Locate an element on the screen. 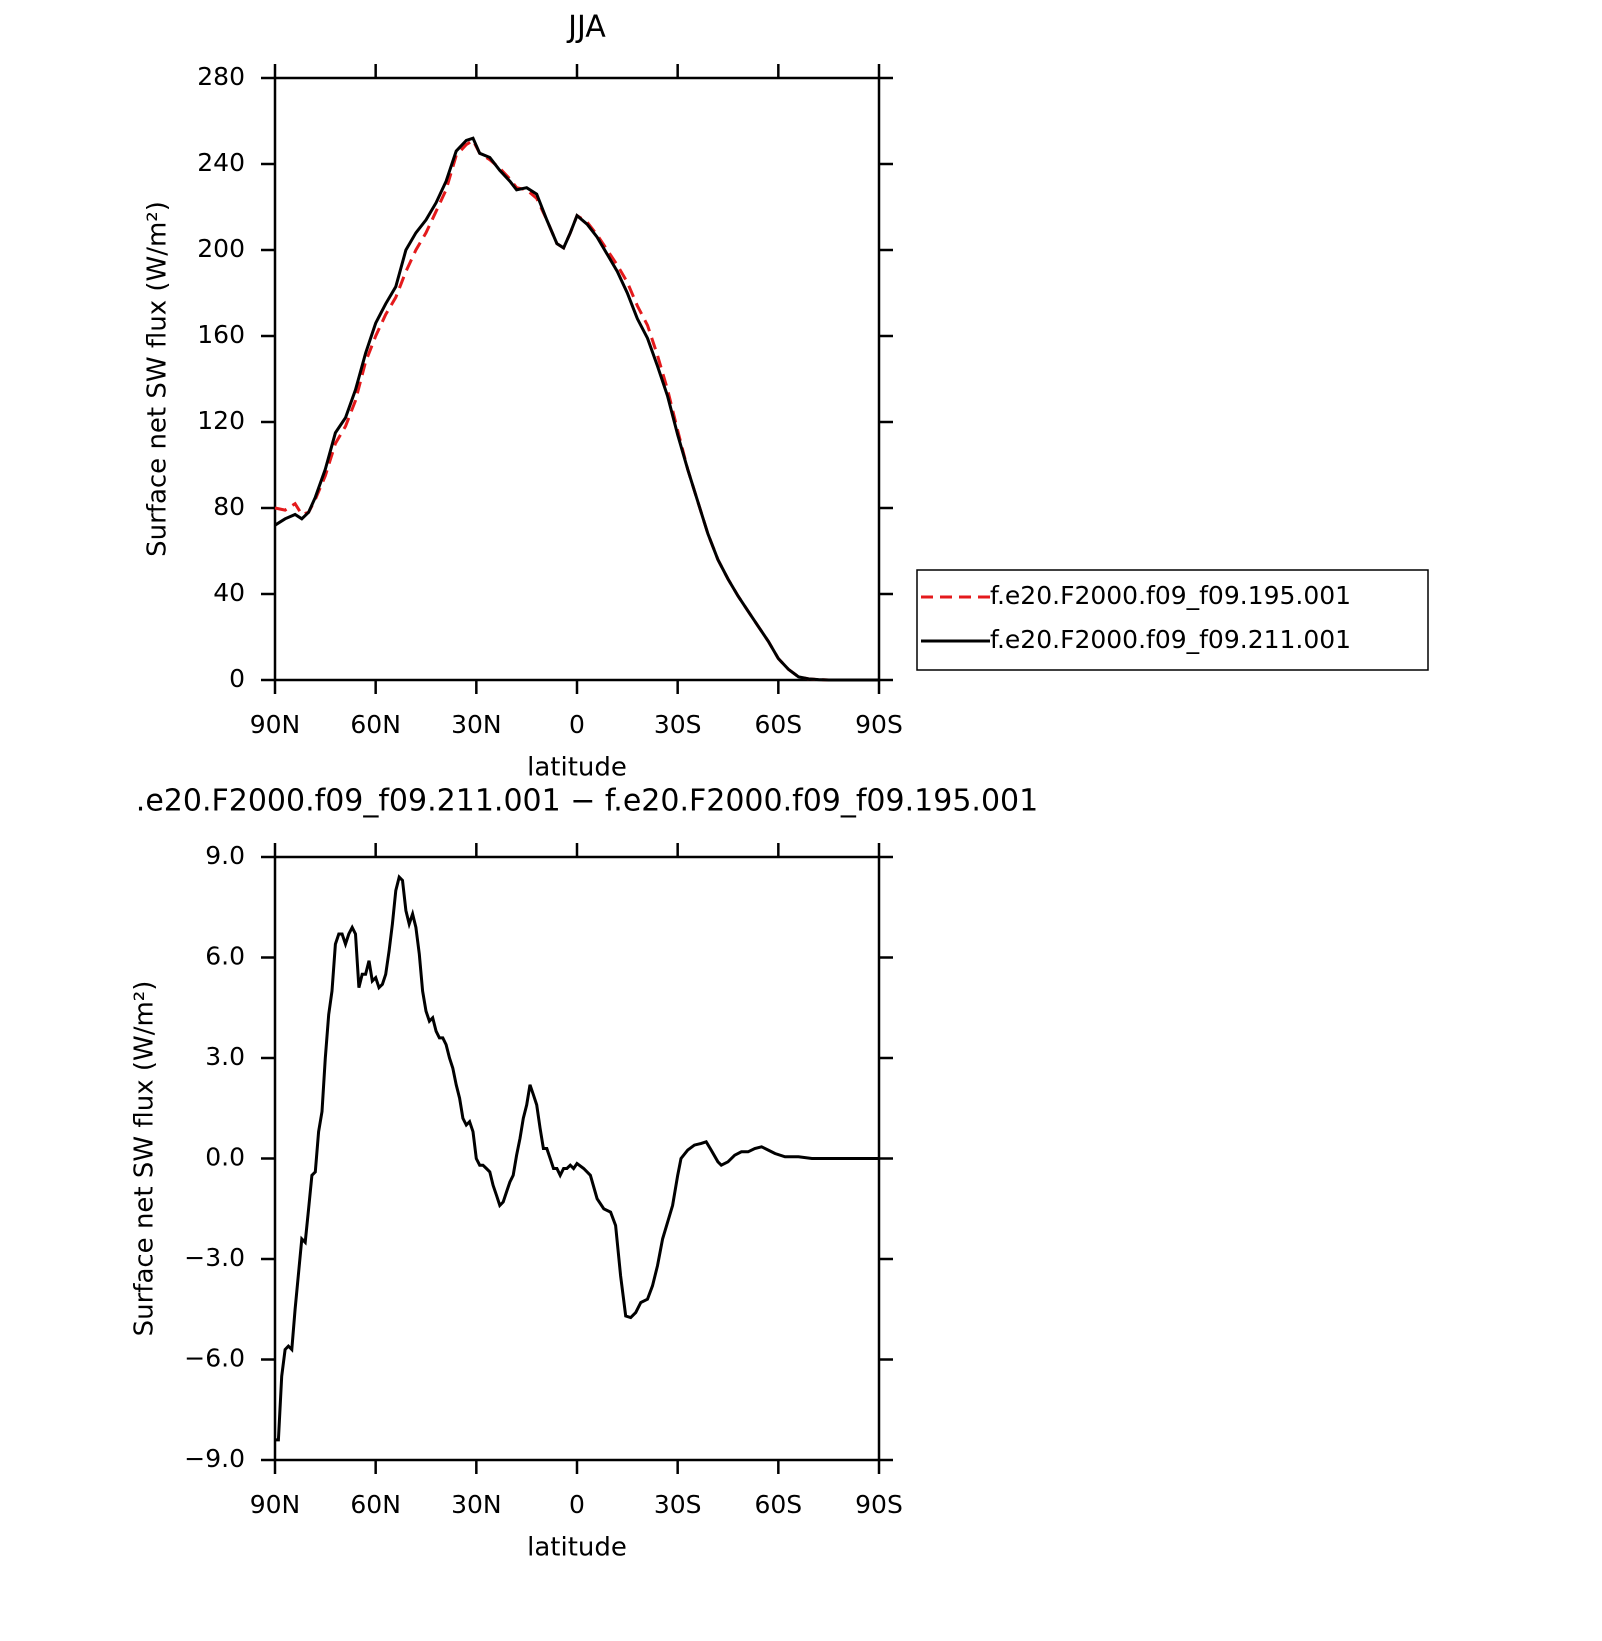 Image resolution: width=1602 pixels, height=1641 pixels. y-tick-label: 280 is located at coordinates (221, 76).